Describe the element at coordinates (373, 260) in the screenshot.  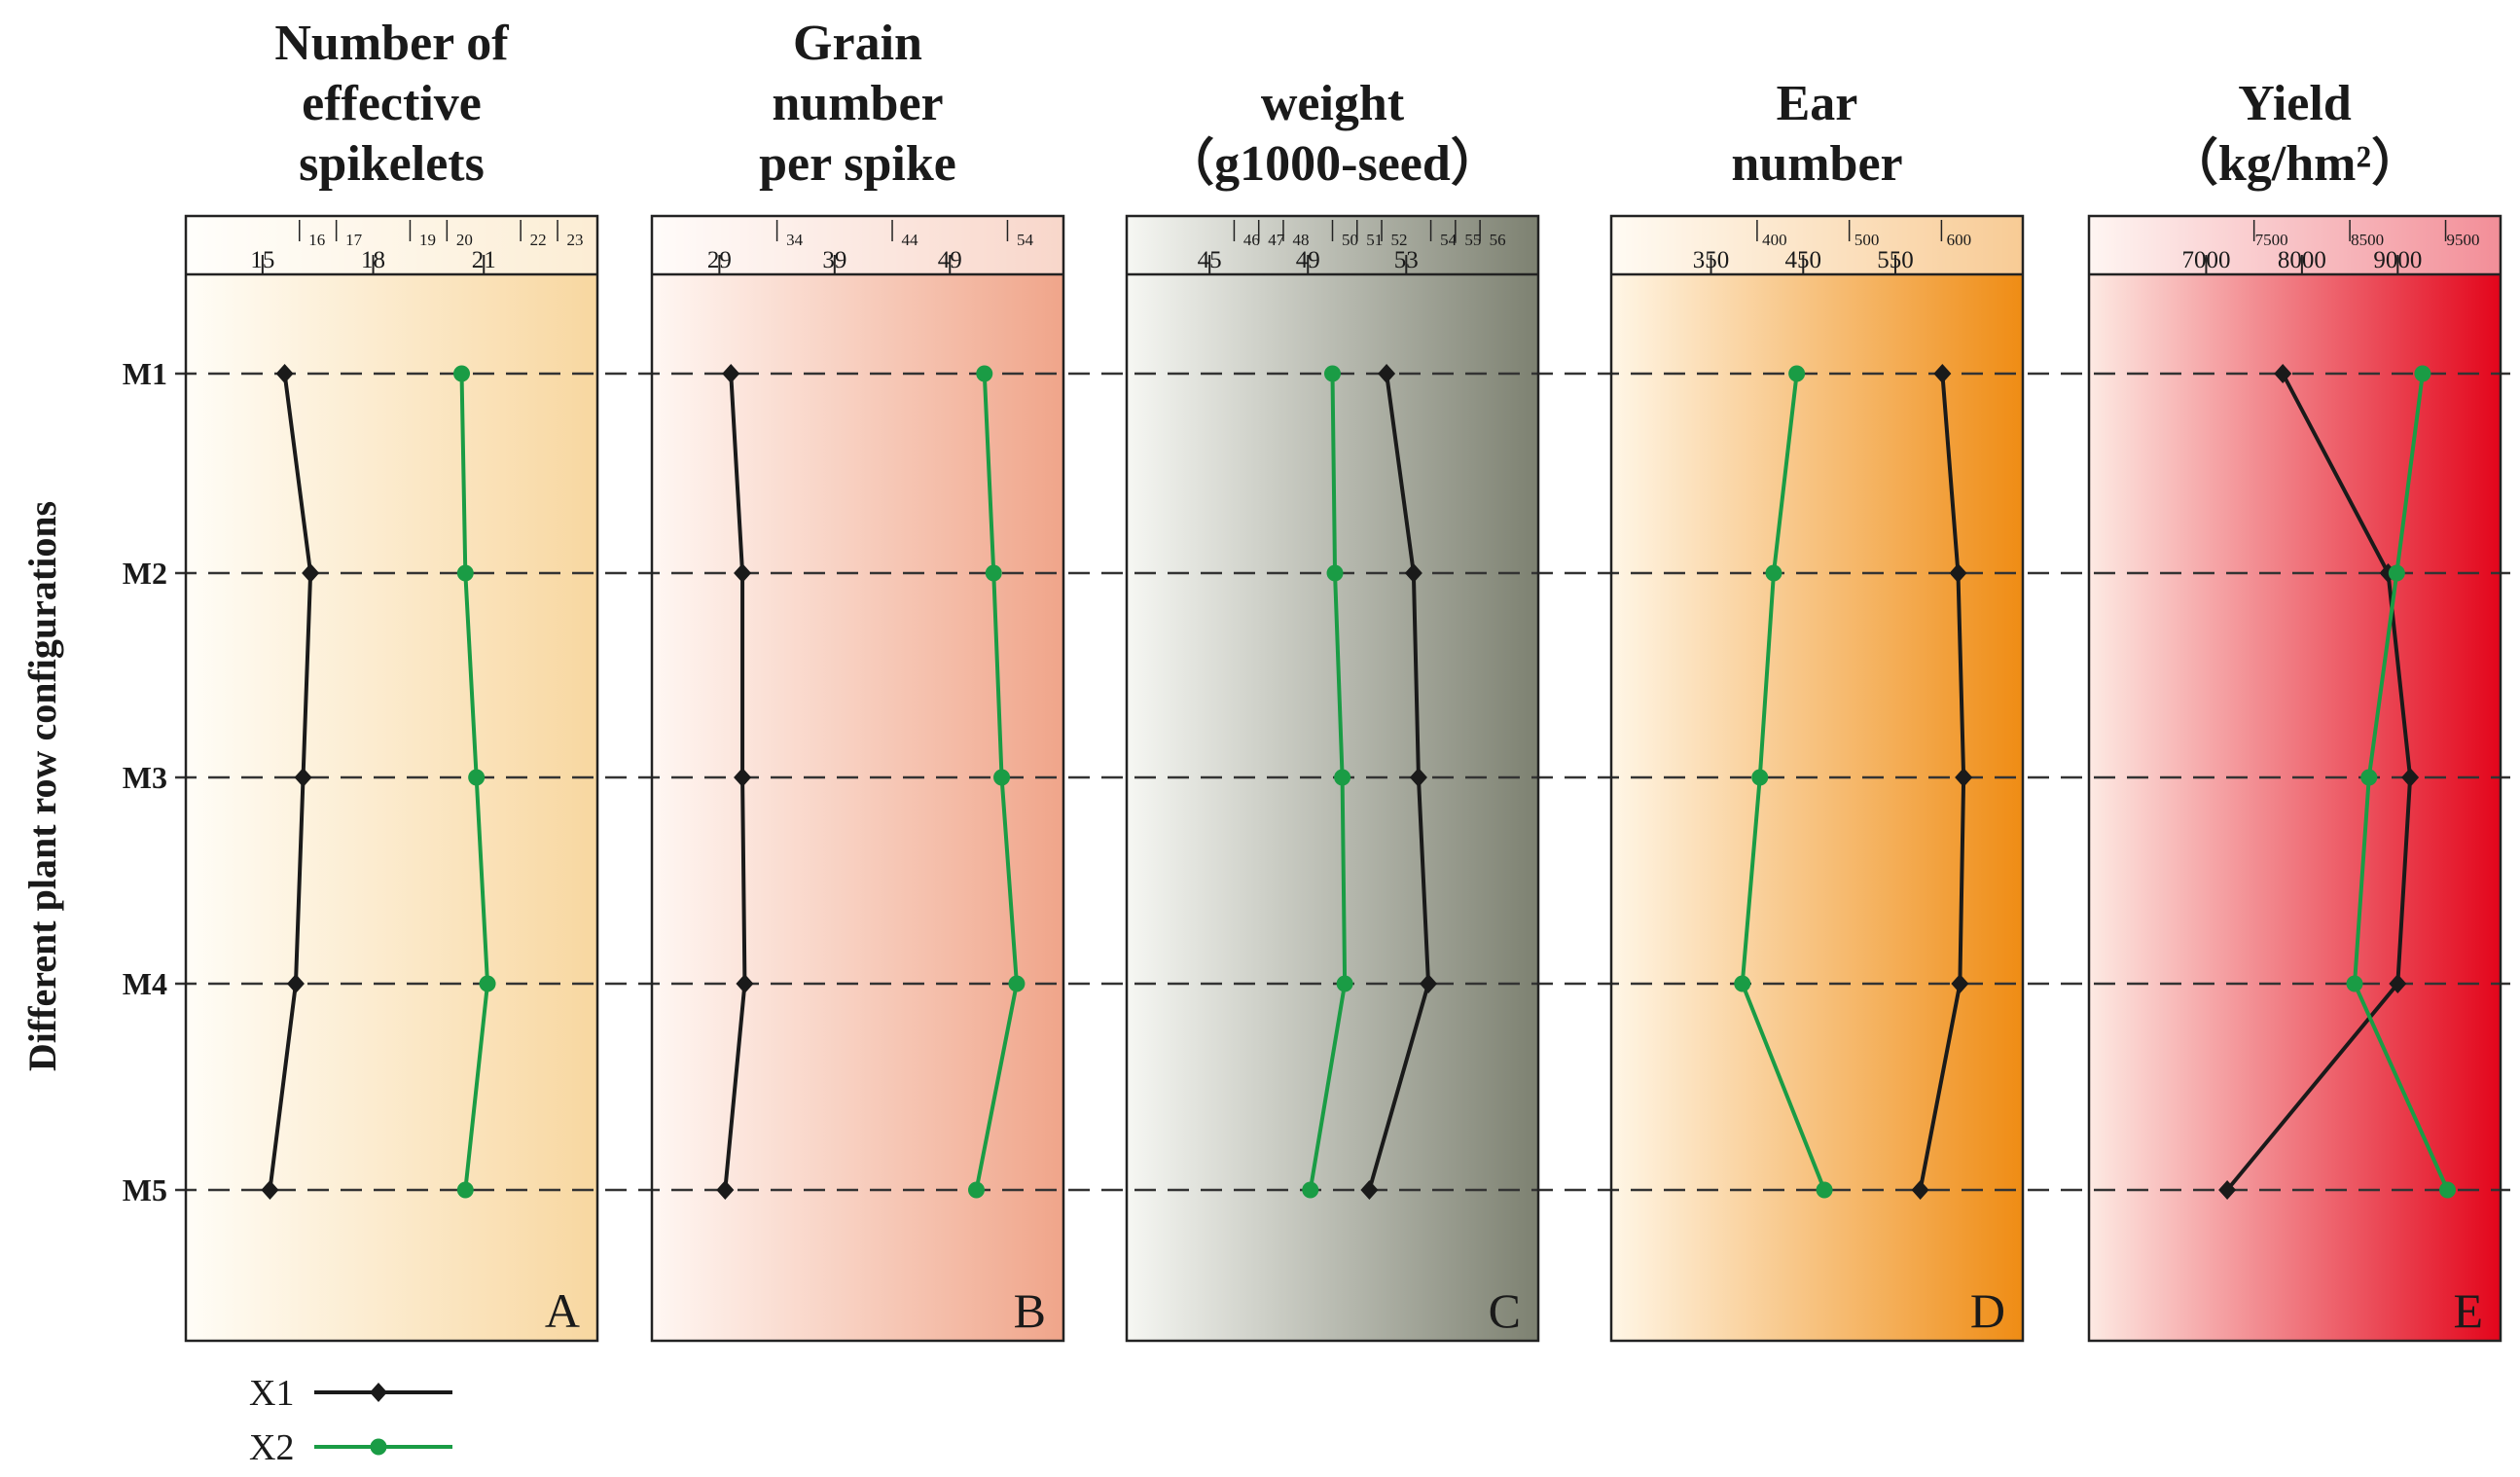
I see `tick-label-major: 18` at that location.